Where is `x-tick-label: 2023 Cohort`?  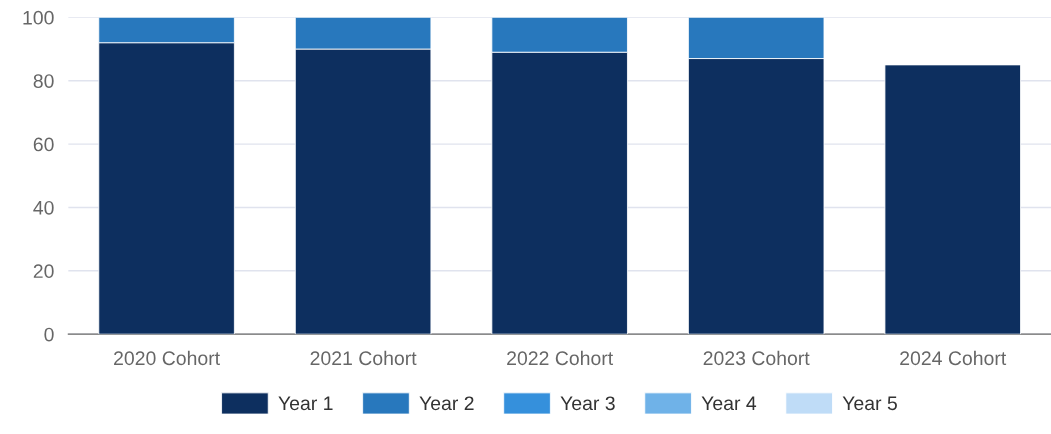
x-tick-label: 2023 Cohort is located at coordinates (756, 358).